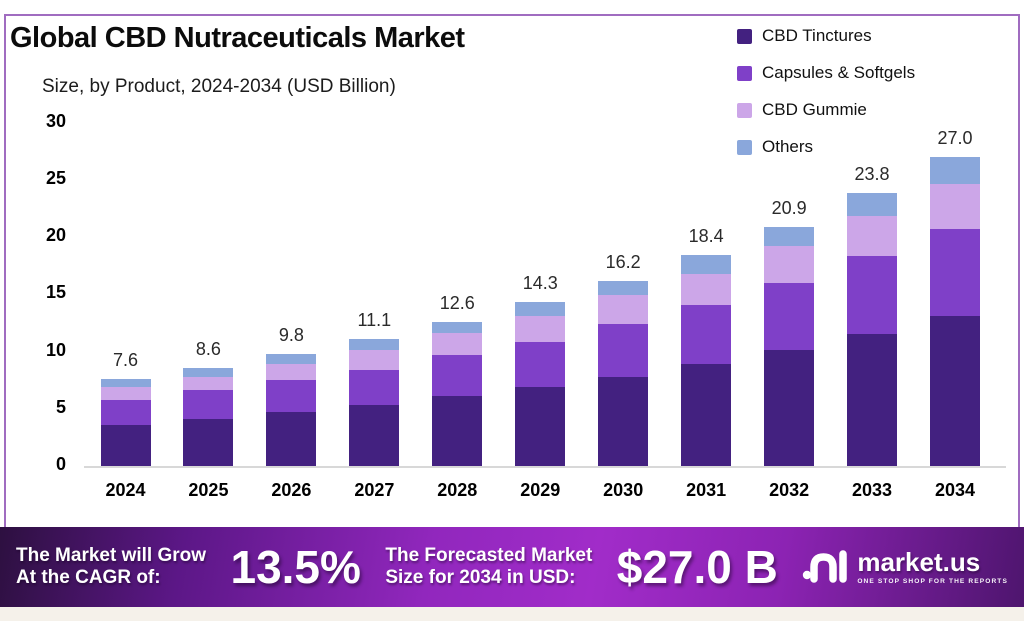 This screenshot has height=621, width=1024. What do you see at coordinates (480, 577) in the screenshot?
I see `forecast-label-line2: Size for 2034 in USD:` at bounding box center [480, 577].